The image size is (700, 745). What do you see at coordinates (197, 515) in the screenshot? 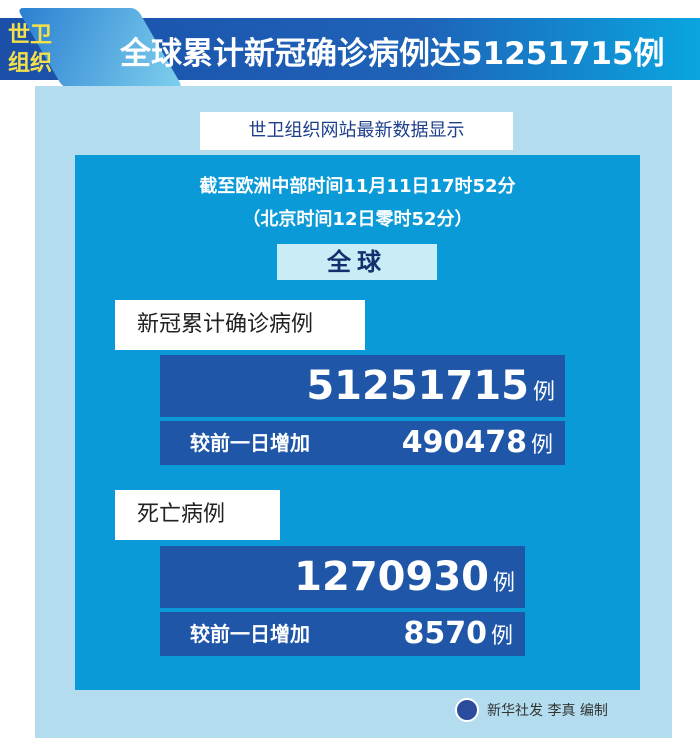
I see `deaths-label: 死亡病例` at bounding box center [197, 515].